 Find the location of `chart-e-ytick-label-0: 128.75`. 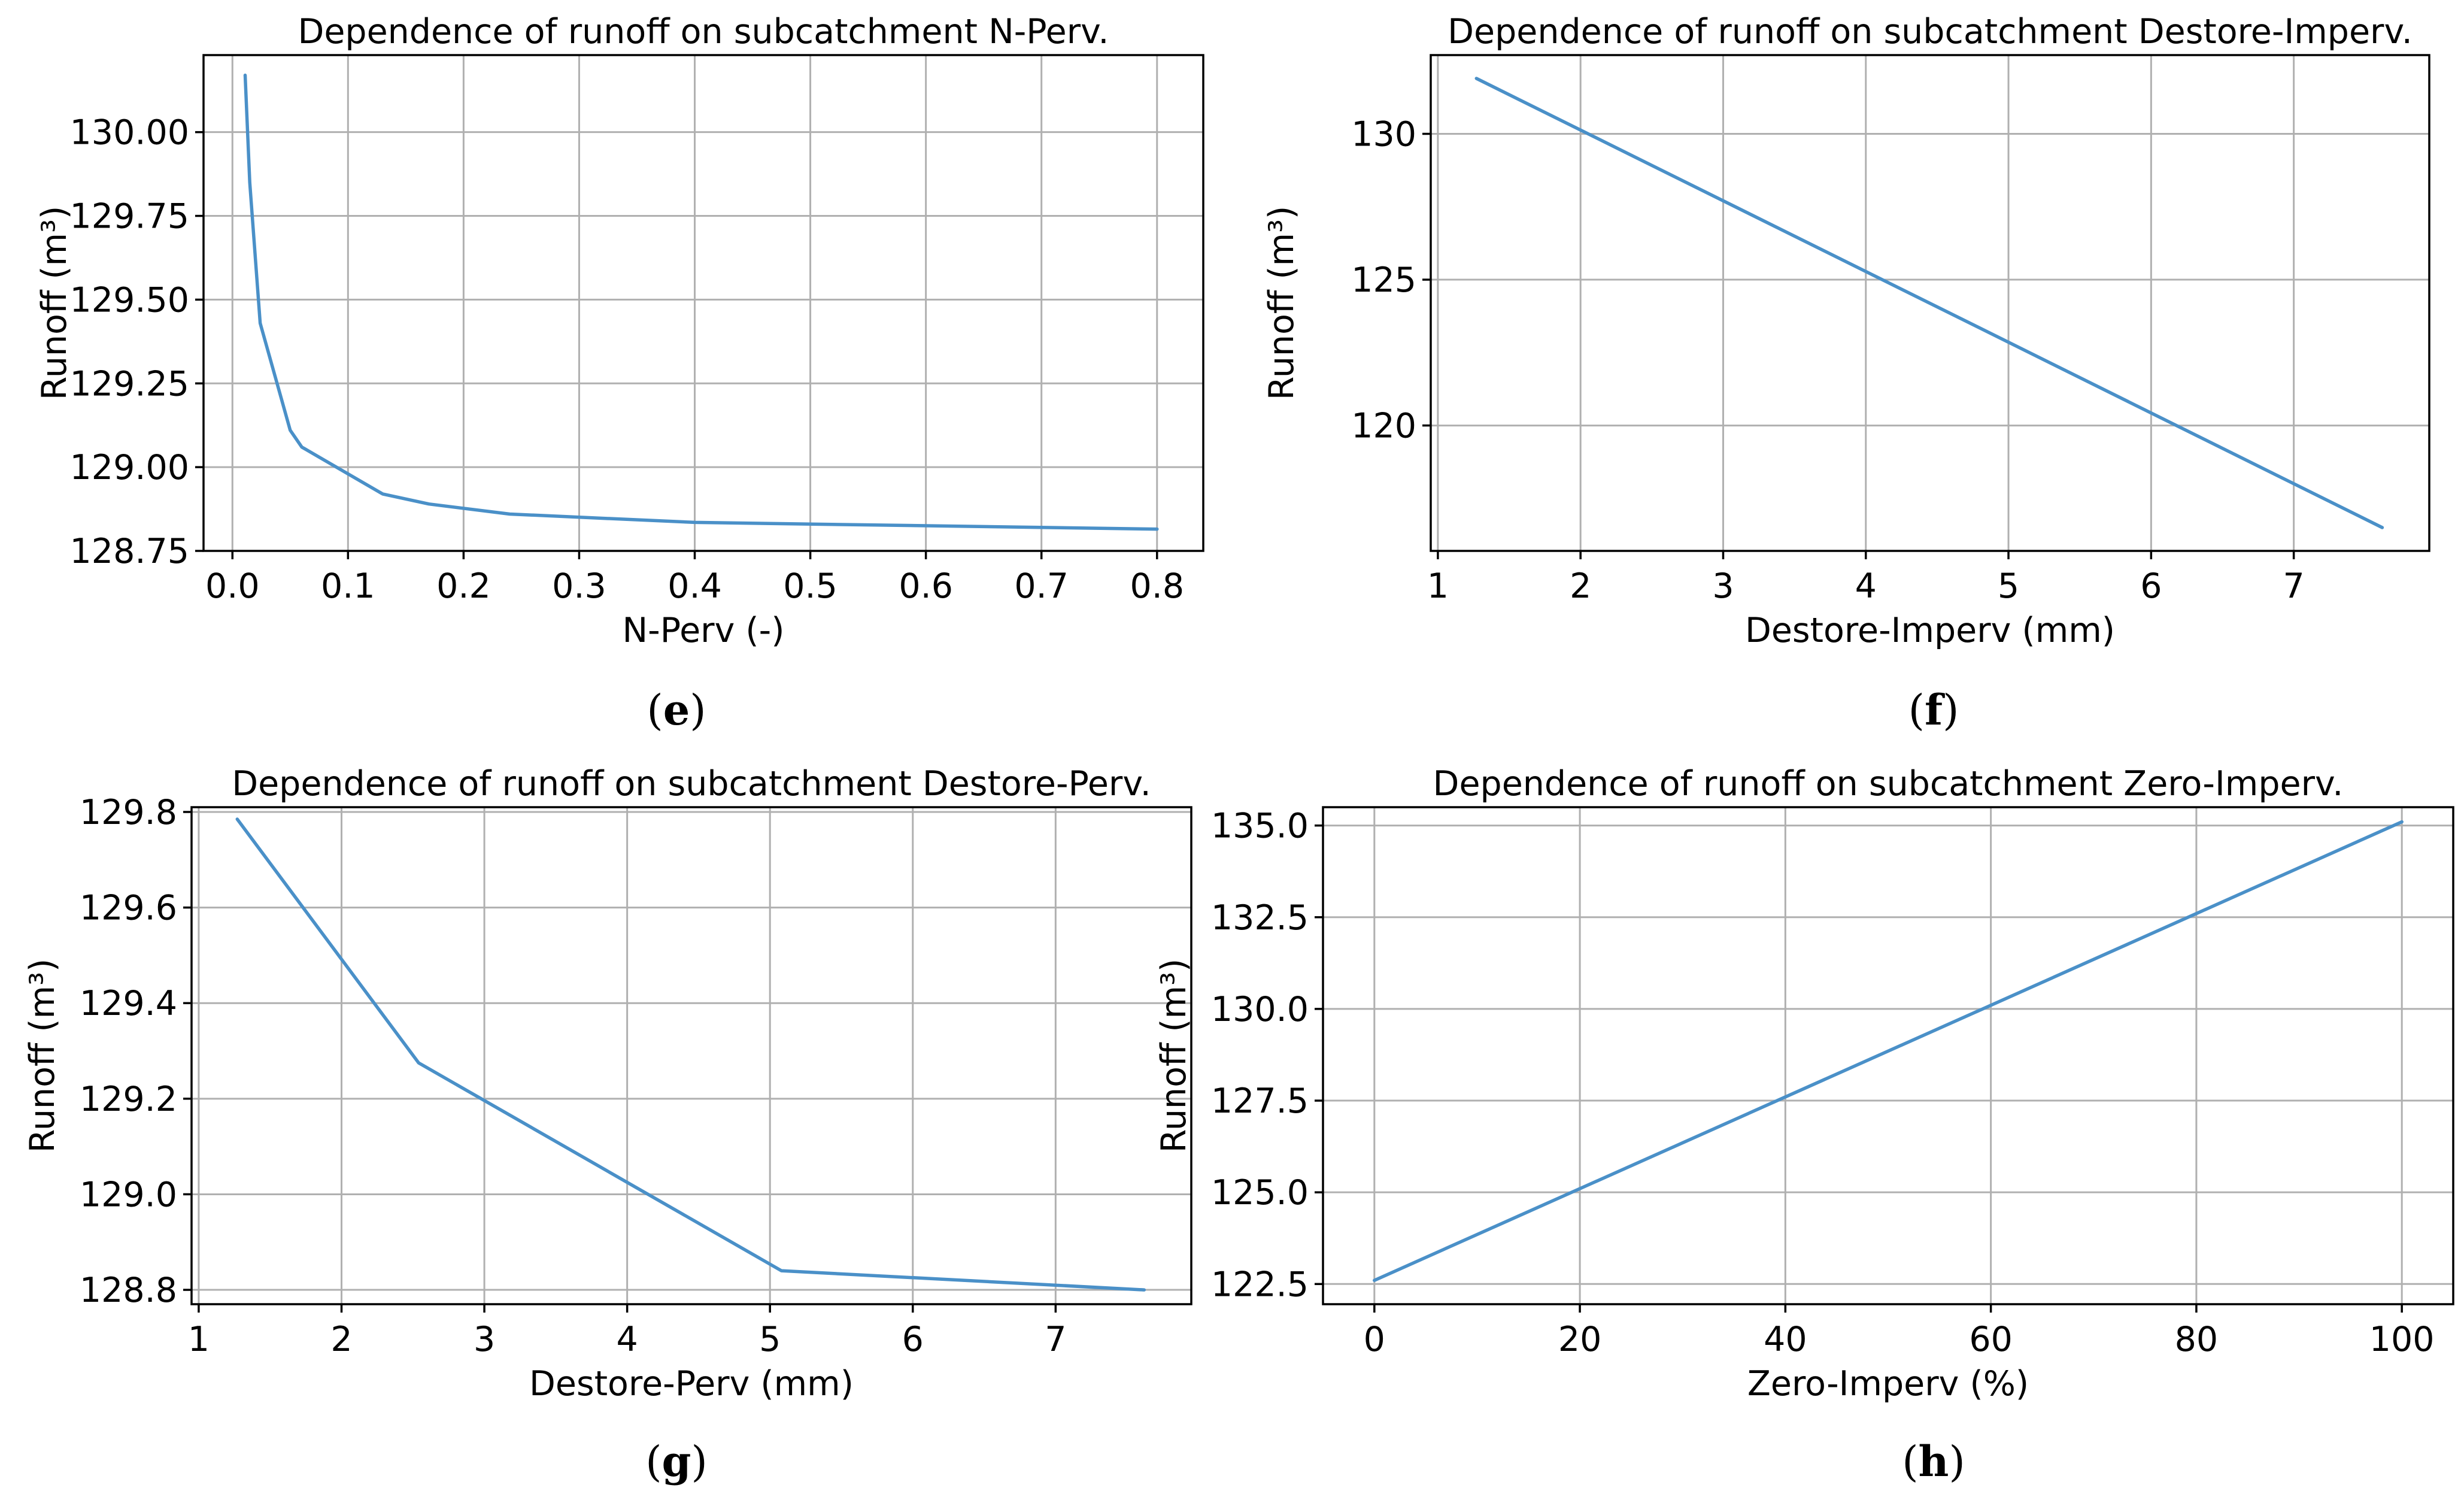

chart-e-ytick-label-0: 128.75 is located at coordinates (129, 551).